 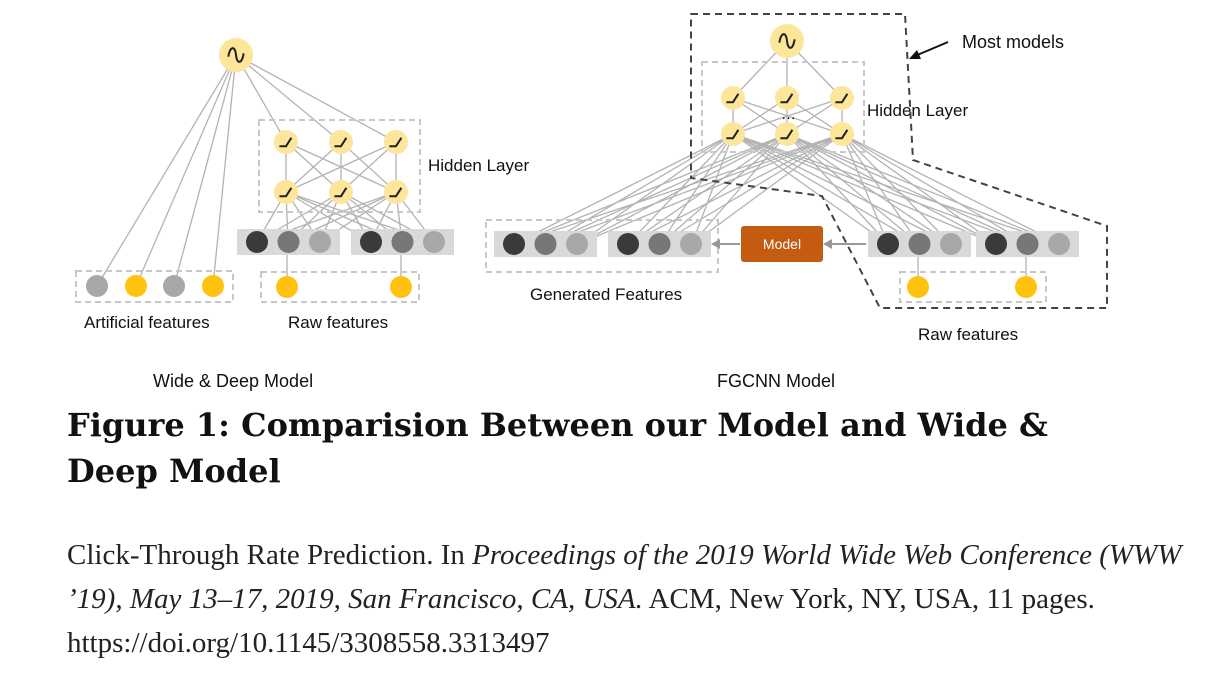 What do you see at coordinates (931, 49) in the screenshot?
I see `arrow-most-models` at bounding box center [931, 49].